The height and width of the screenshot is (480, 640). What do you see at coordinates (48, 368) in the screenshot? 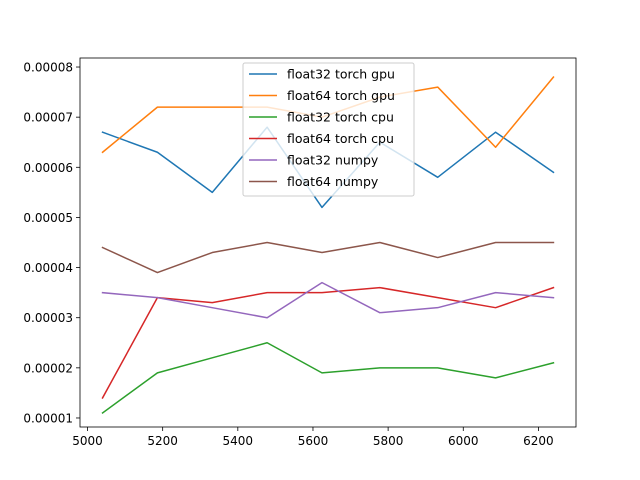
I see `y-tick-label: 0.00002` at bounding box center [48, 368].